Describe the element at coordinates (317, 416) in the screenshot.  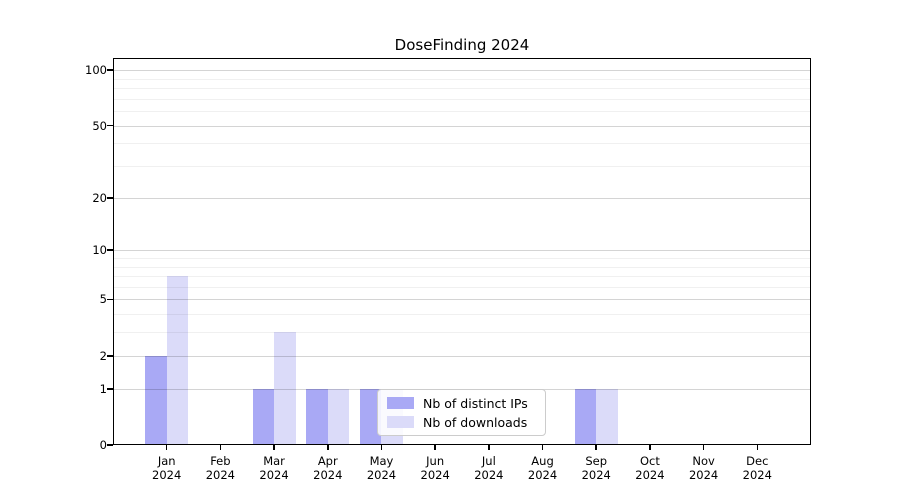
I see `bar-distinct-ips-apr` at that location.